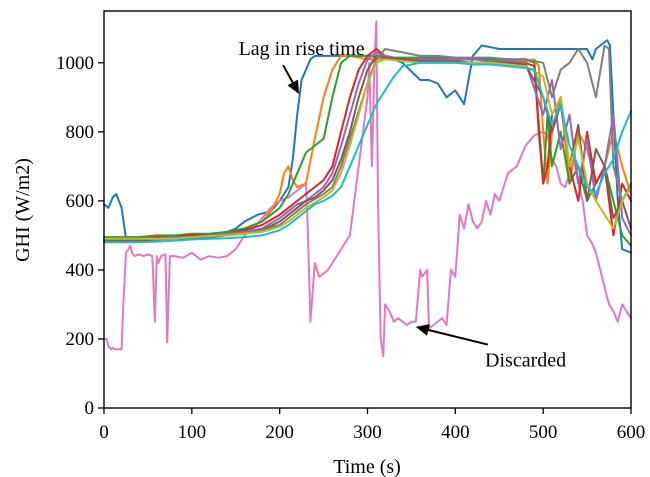 The image size is (650, 477). I want to click on y-tick-label: 400, so click(80, 270).